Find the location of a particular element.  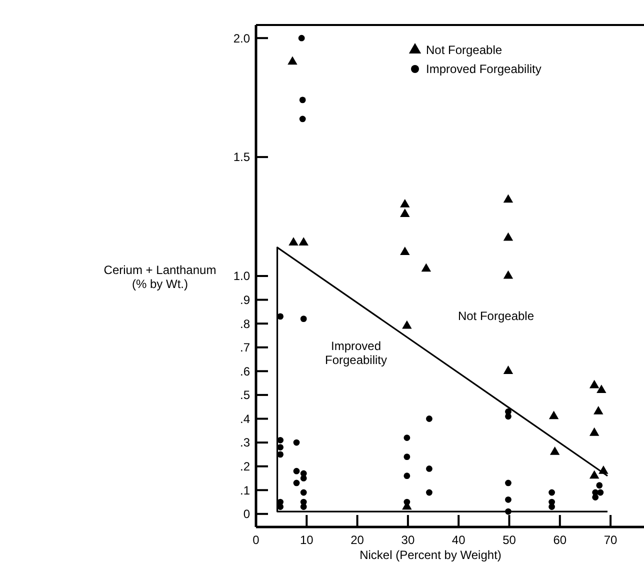

y-tick-label: .3 is located at coordinates (245, 443).